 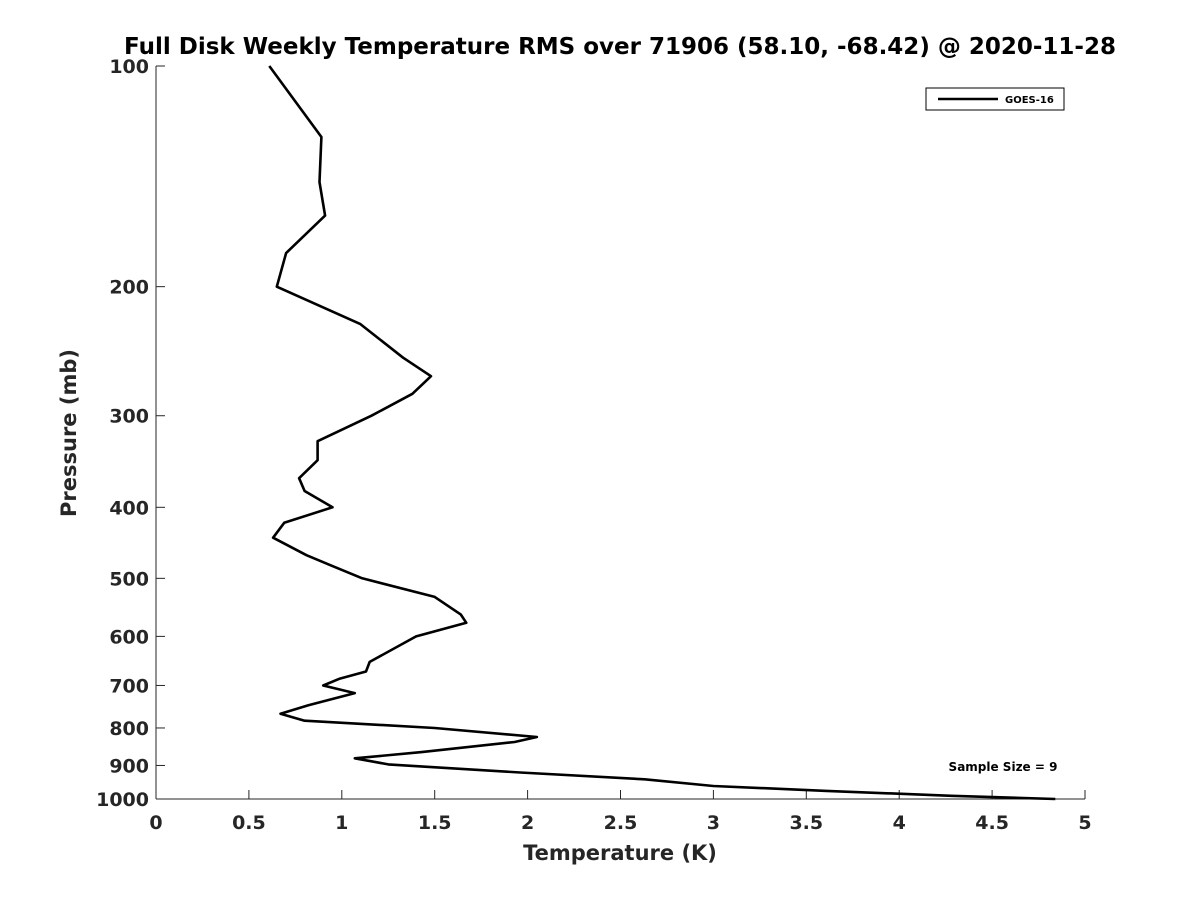 I want to click on y-tick-label: 900, so click(x=129, y=766).